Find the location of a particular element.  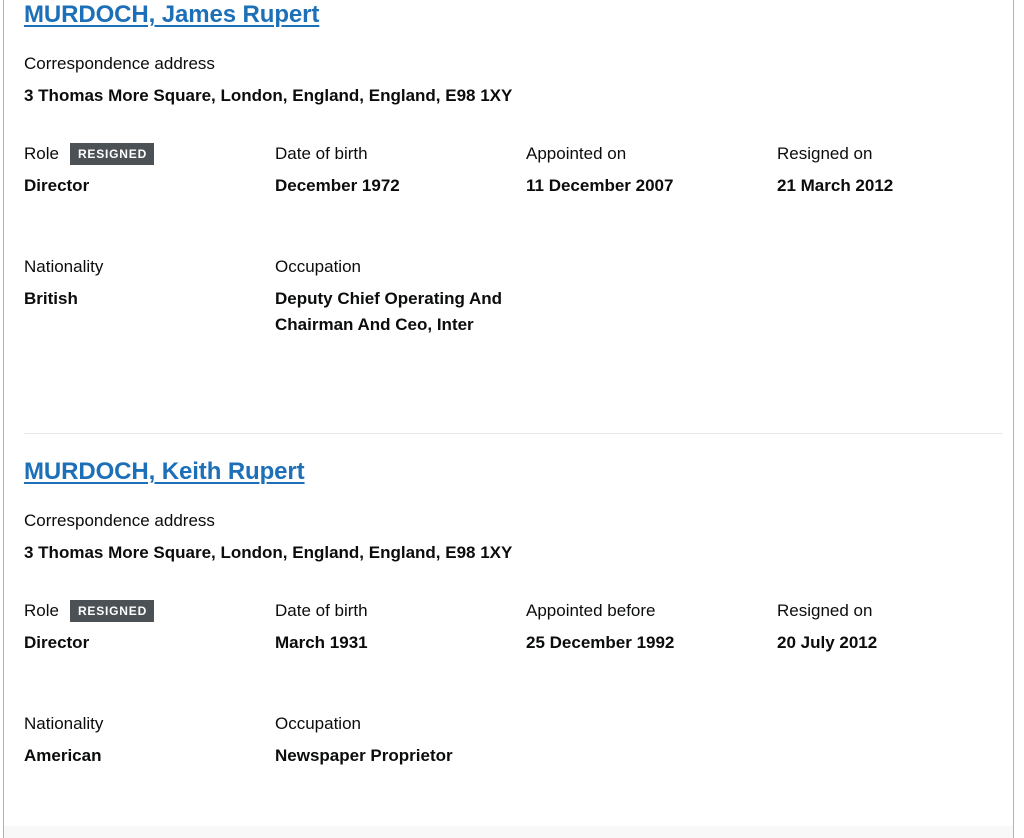

appointed-column: Appointed on 11 December 2007 is located at coordinates (651, 170).